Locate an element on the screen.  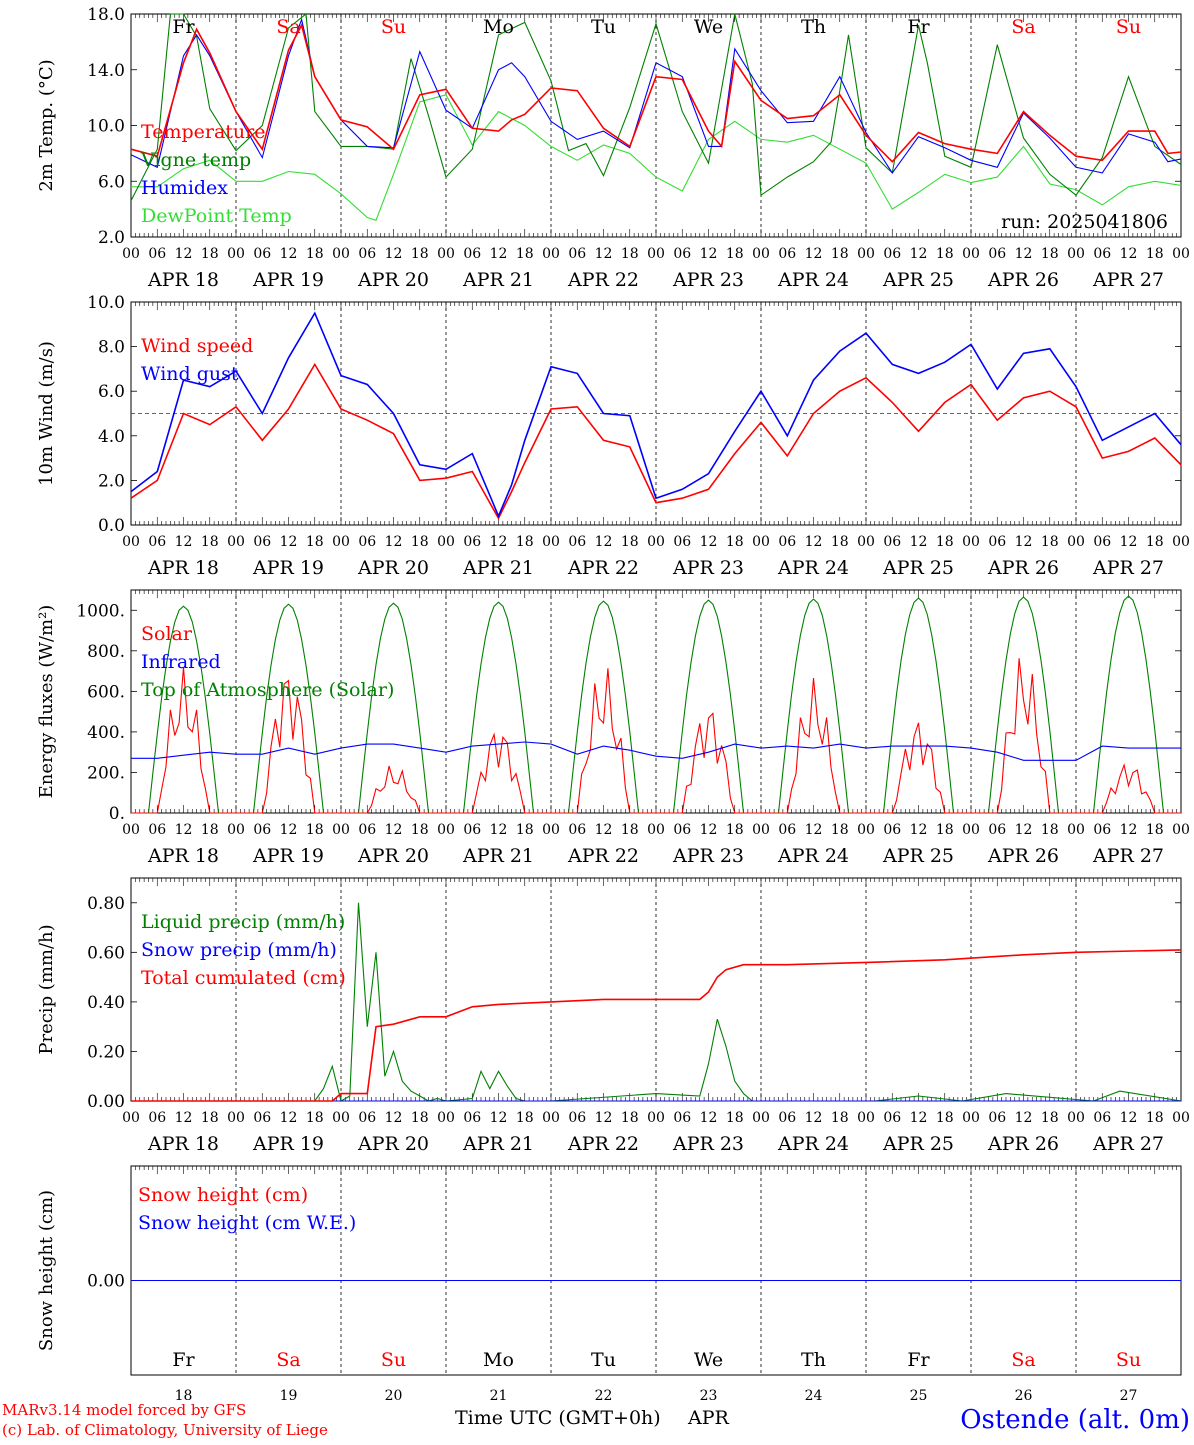
day-number-label: 19 is located at coordinates (289, 1396).